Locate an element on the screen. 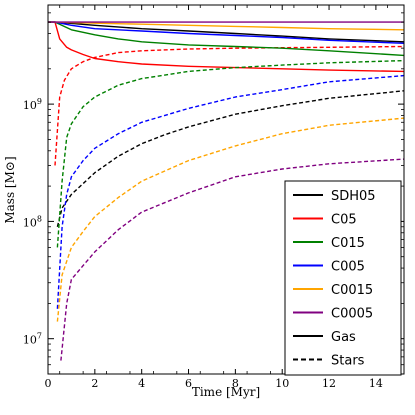 The image size is (415, 415). x-tick-label: 6 is located at coordinates (188, 383).